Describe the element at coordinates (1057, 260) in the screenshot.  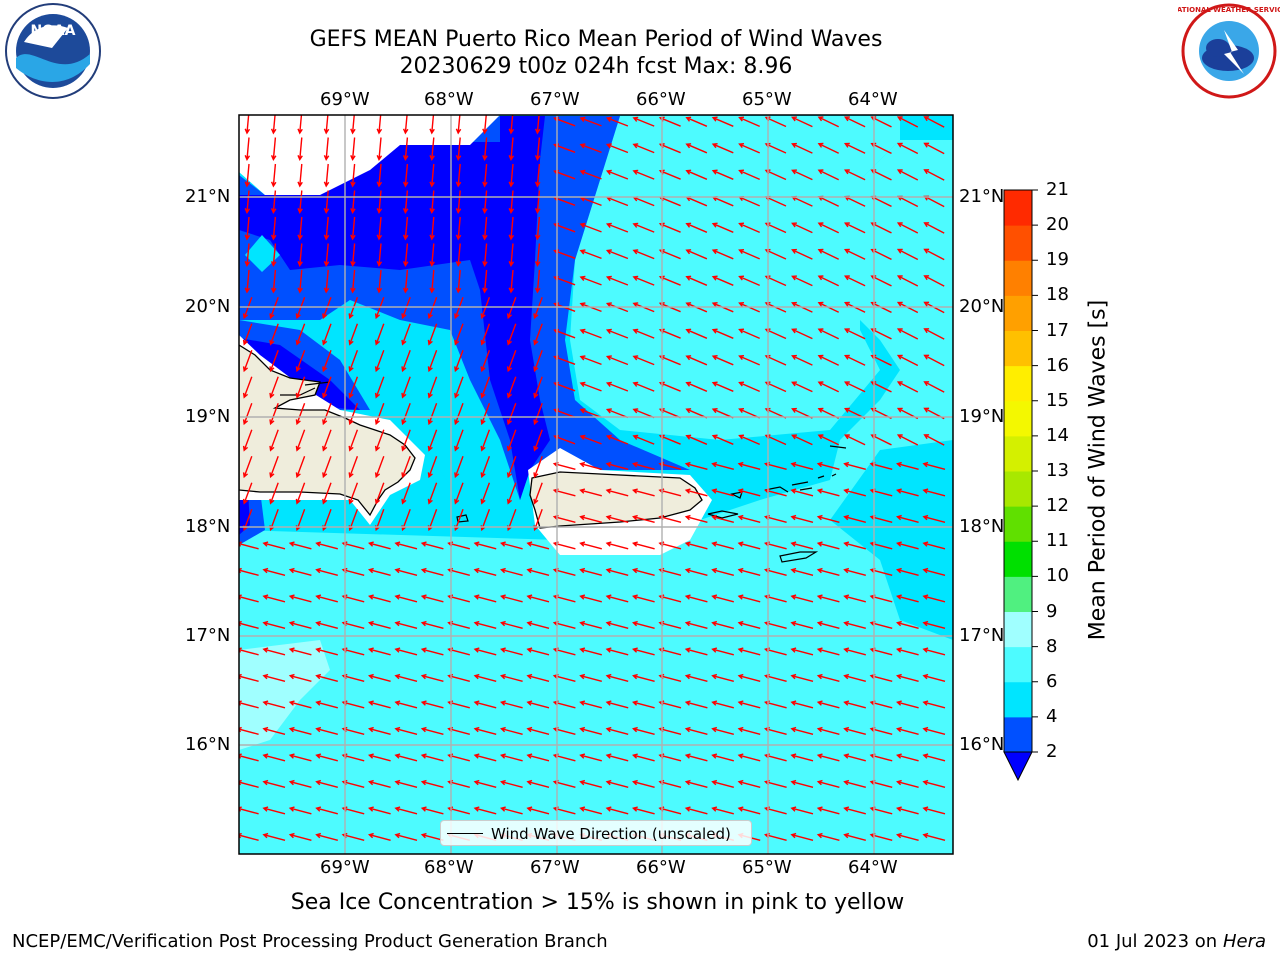
I see `colorbar-tick-label: 19` at that location.